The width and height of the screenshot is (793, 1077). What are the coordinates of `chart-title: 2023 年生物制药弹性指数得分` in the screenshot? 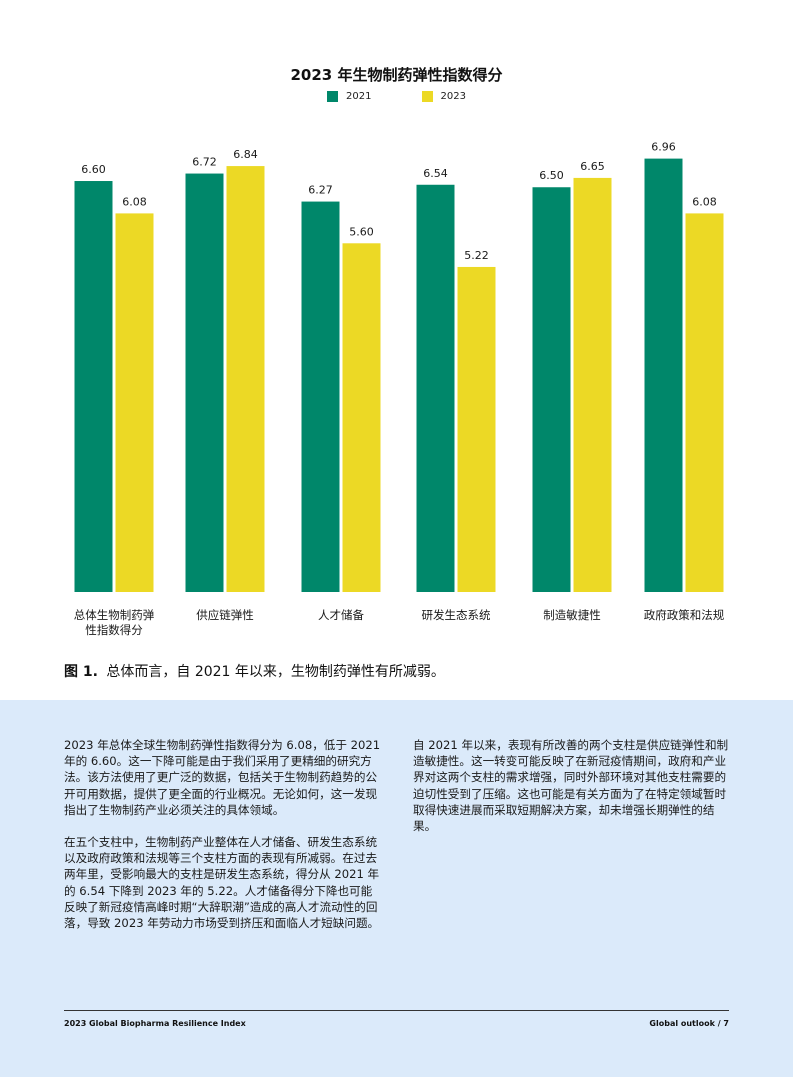 It's located at (396, 75).